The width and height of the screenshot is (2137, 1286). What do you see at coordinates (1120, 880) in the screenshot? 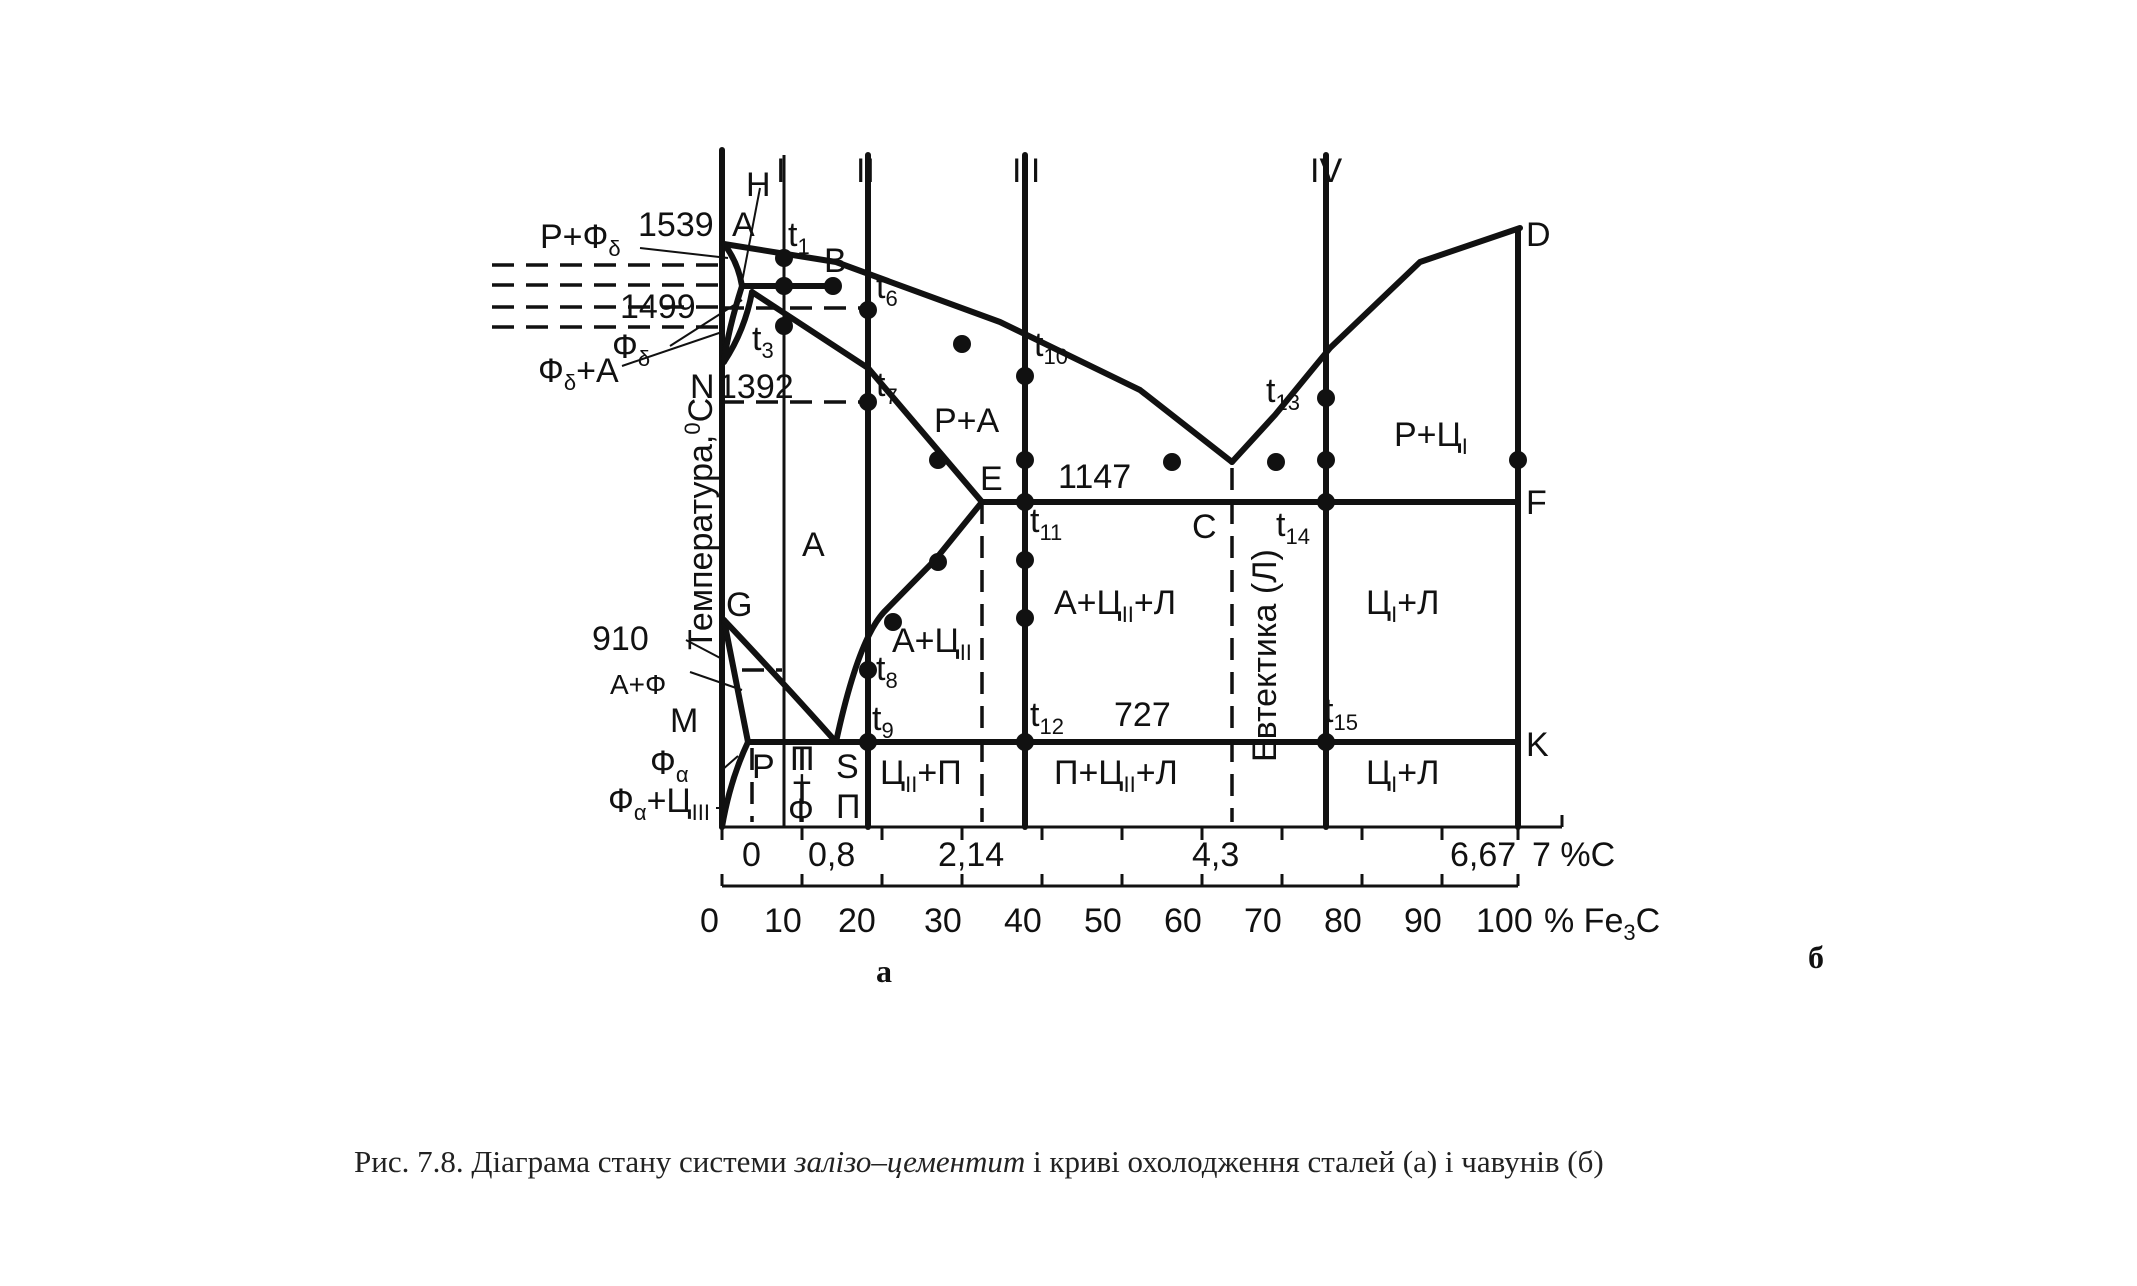
I see `fe3c-axis-ticks` at bounding box center [1120, 880].